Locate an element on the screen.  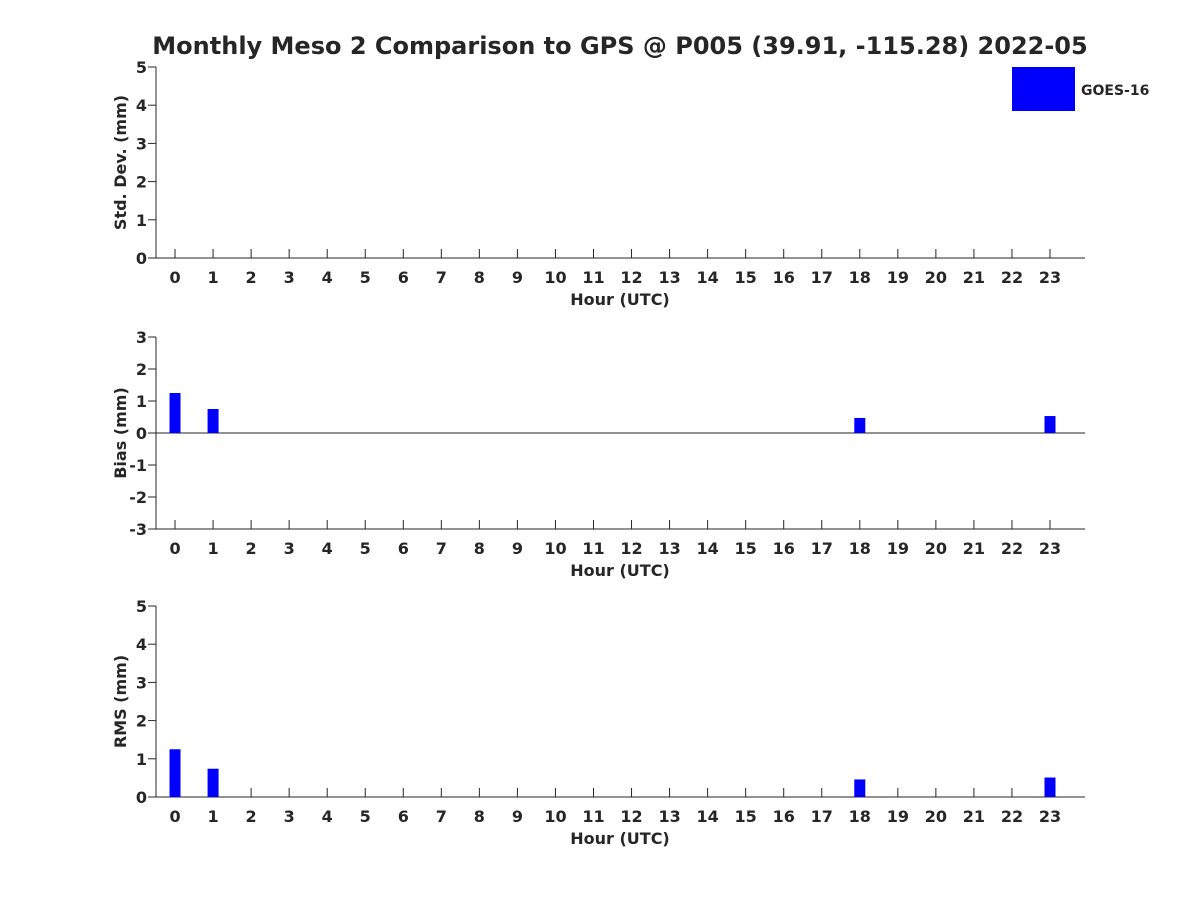
legend-label: GOES-16 is located at coordinates (1115, 91).